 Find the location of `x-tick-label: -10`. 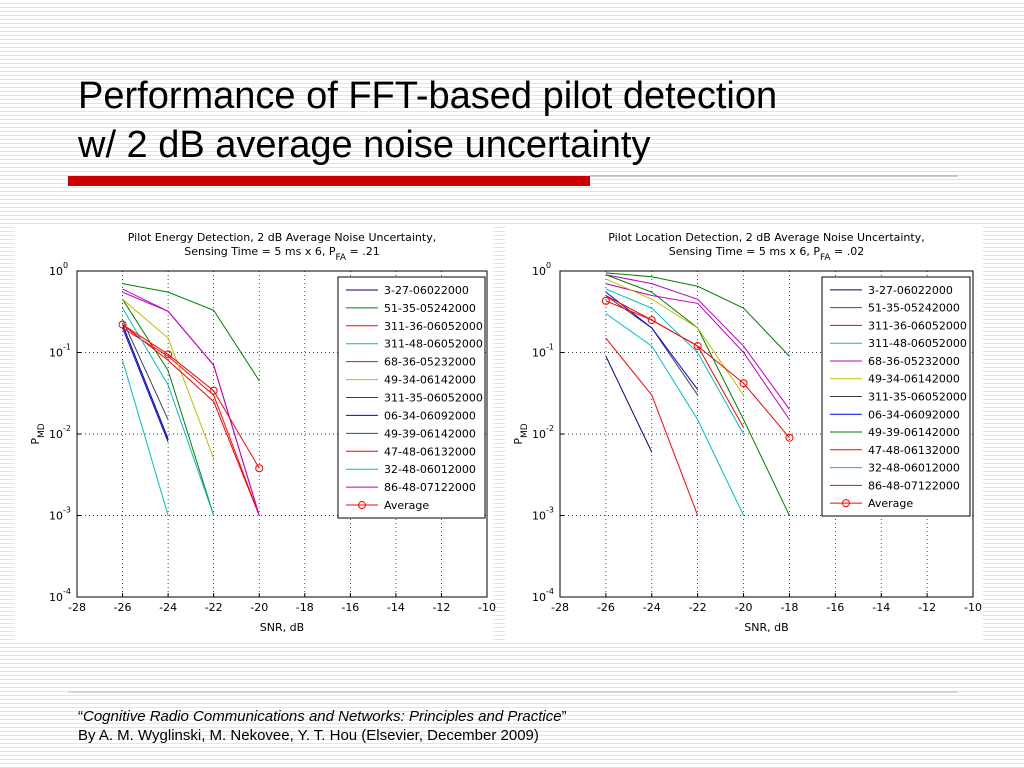

x-tick-label: -10 is located at coordinates (973, 607).